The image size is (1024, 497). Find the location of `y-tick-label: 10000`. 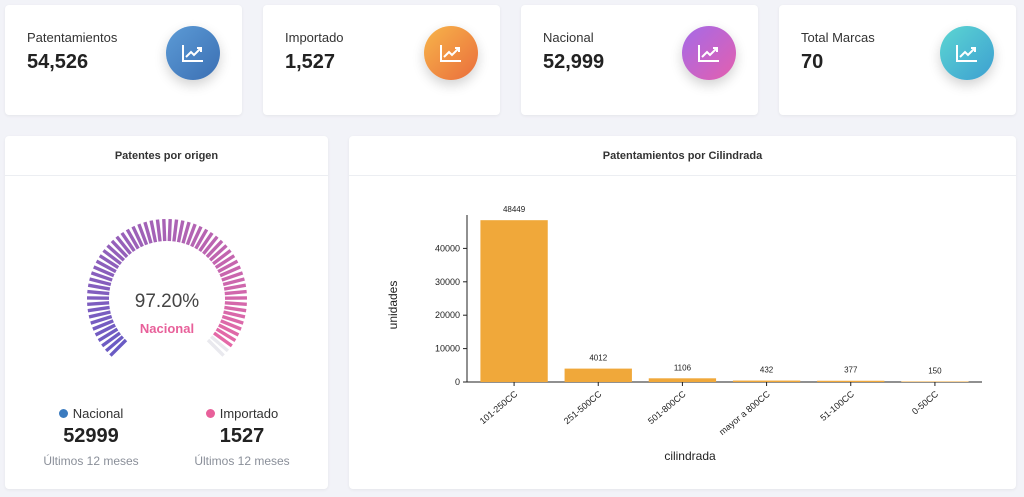

y-tick-label: 10000 is located at coordinates (447, 349).